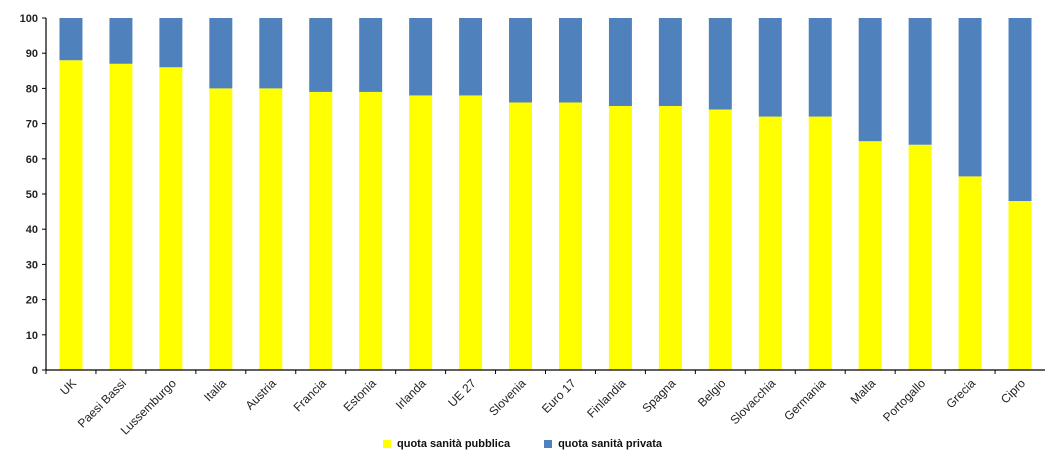 This screenshot has height=457, width=1045. Describe the element at coordinates (32, 265) in the screenshot. I see `y-tick-label: 30` at that location.